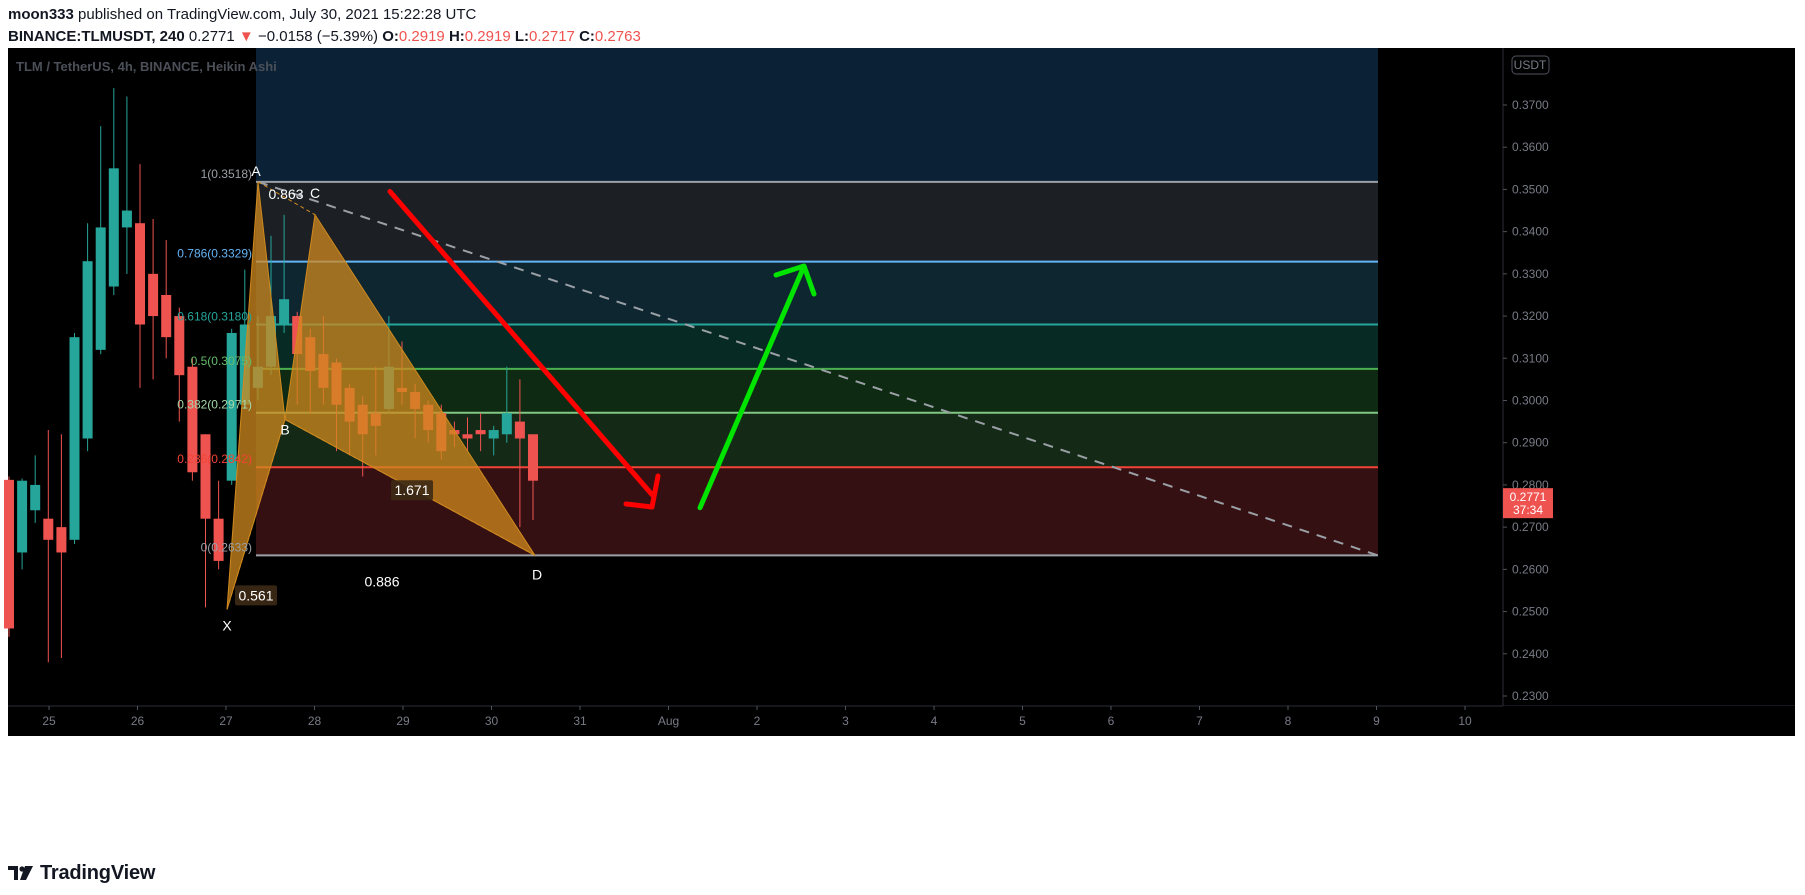  Describe the element at coordinates (246, 36) in the screenshot. I see `down-arrow-icon: ▼` at that location.